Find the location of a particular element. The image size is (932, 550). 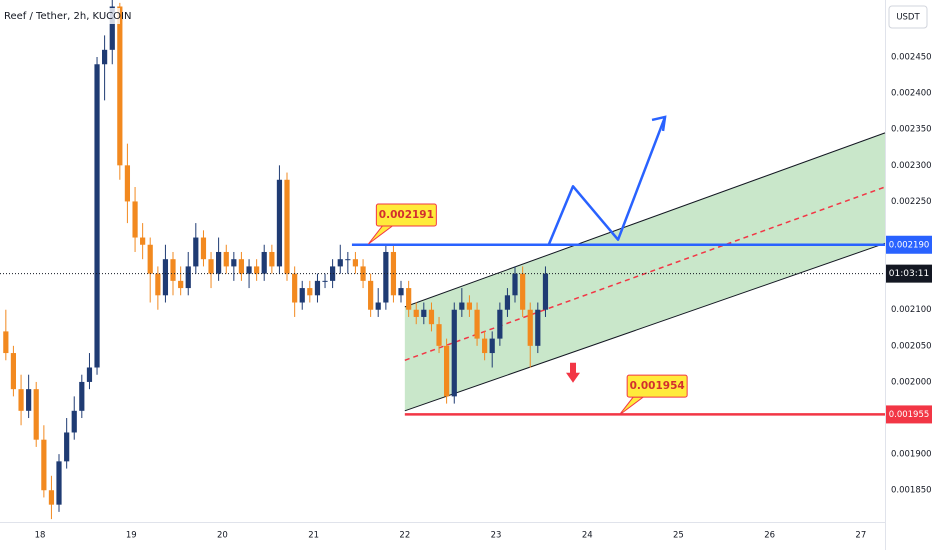

y-tick-label: 0.002250 is located at coordinates (911, 202).